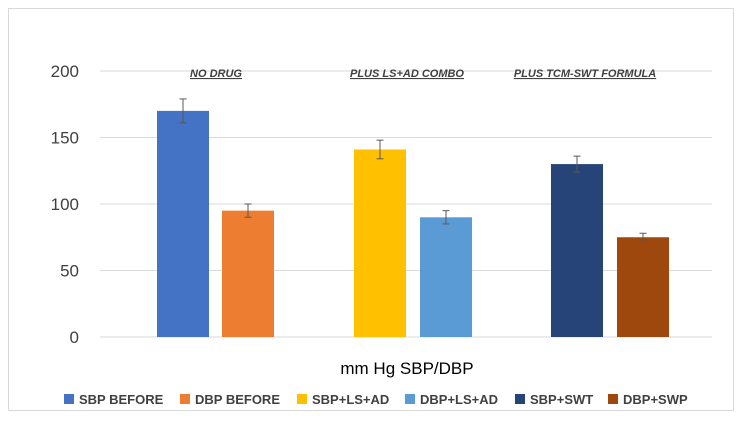 This screenshot has height=424, width=743. Describe the element at coordinates (446, 277) in the screenshot. I see `bar-dbp-ls-ad` at that location.